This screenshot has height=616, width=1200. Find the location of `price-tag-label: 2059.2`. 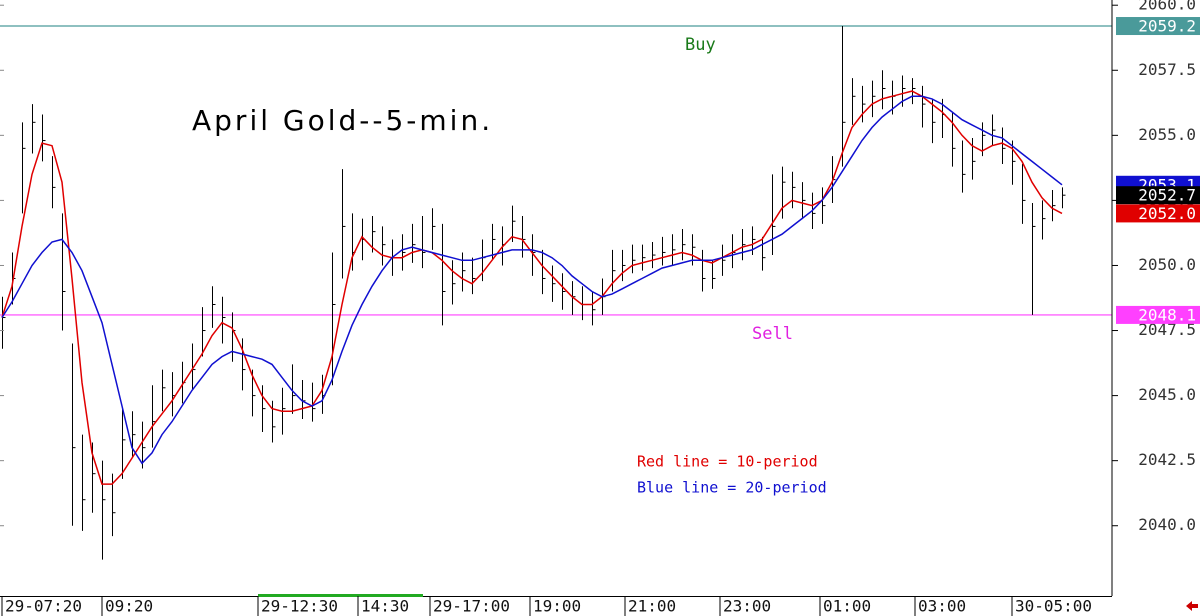

price-tag-label: 2059.2 is located at coordinates (1167, 26).